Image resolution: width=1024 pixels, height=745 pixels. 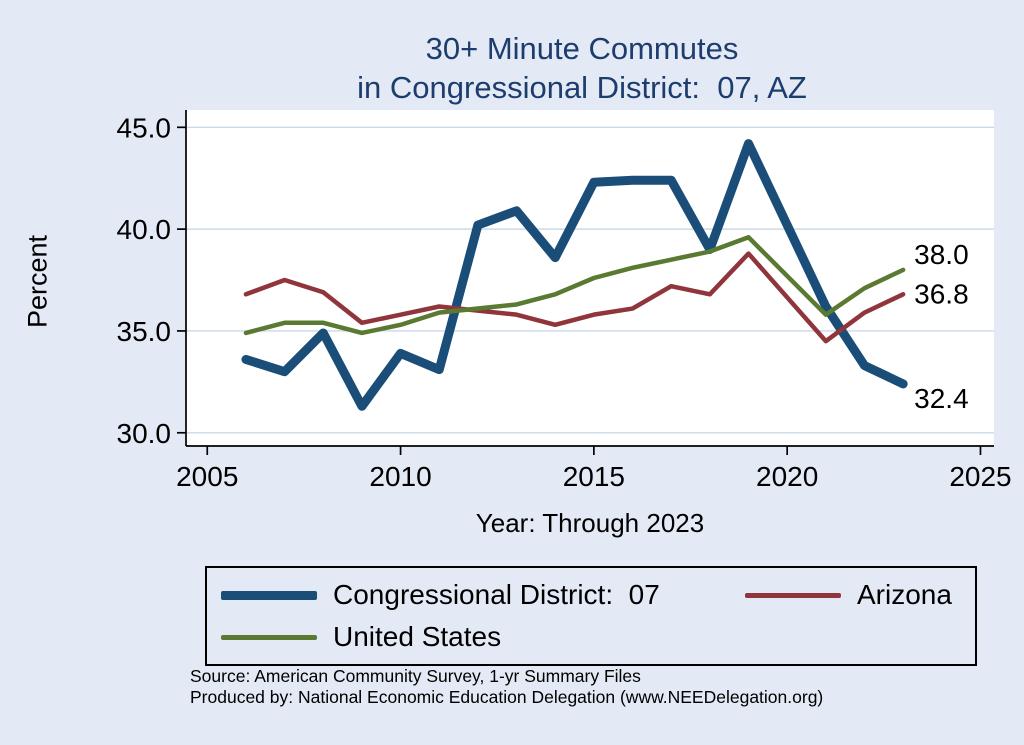 I want to click on x-axis-title: Year: Through 2023, so click(x=590, y=523).